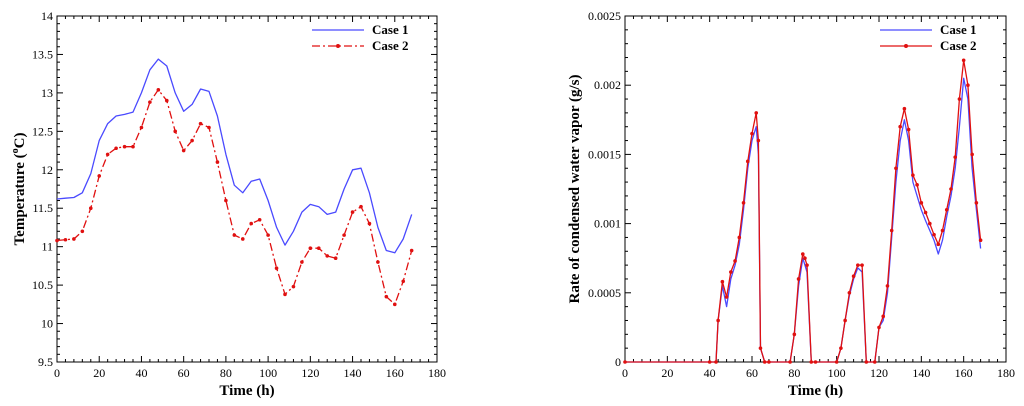 The width and height of the screenshot is (1024, 406). What do you see at coordinates (57, 373) in the screenshot?
I see `x-tick-label: 0` at bounding box center [57, 373].